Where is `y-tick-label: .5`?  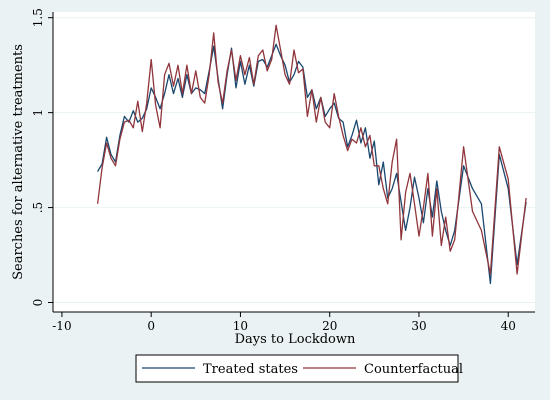 y-tick-label: .5 is located at coordinates (38, 207).